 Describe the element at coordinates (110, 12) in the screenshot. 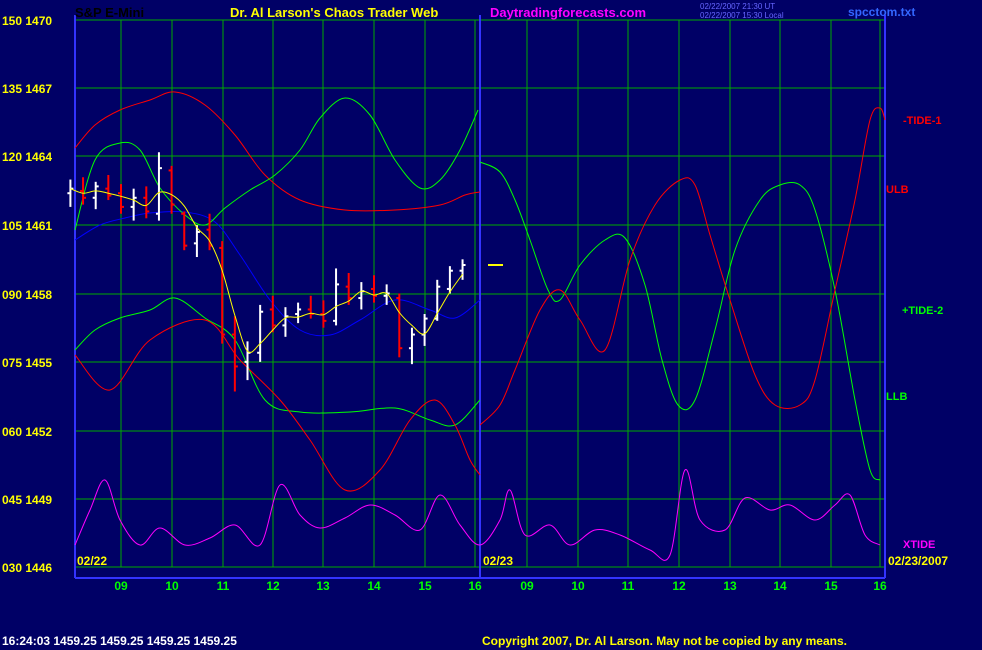

I see `instrument-title: S&P E-Mini` at that location.